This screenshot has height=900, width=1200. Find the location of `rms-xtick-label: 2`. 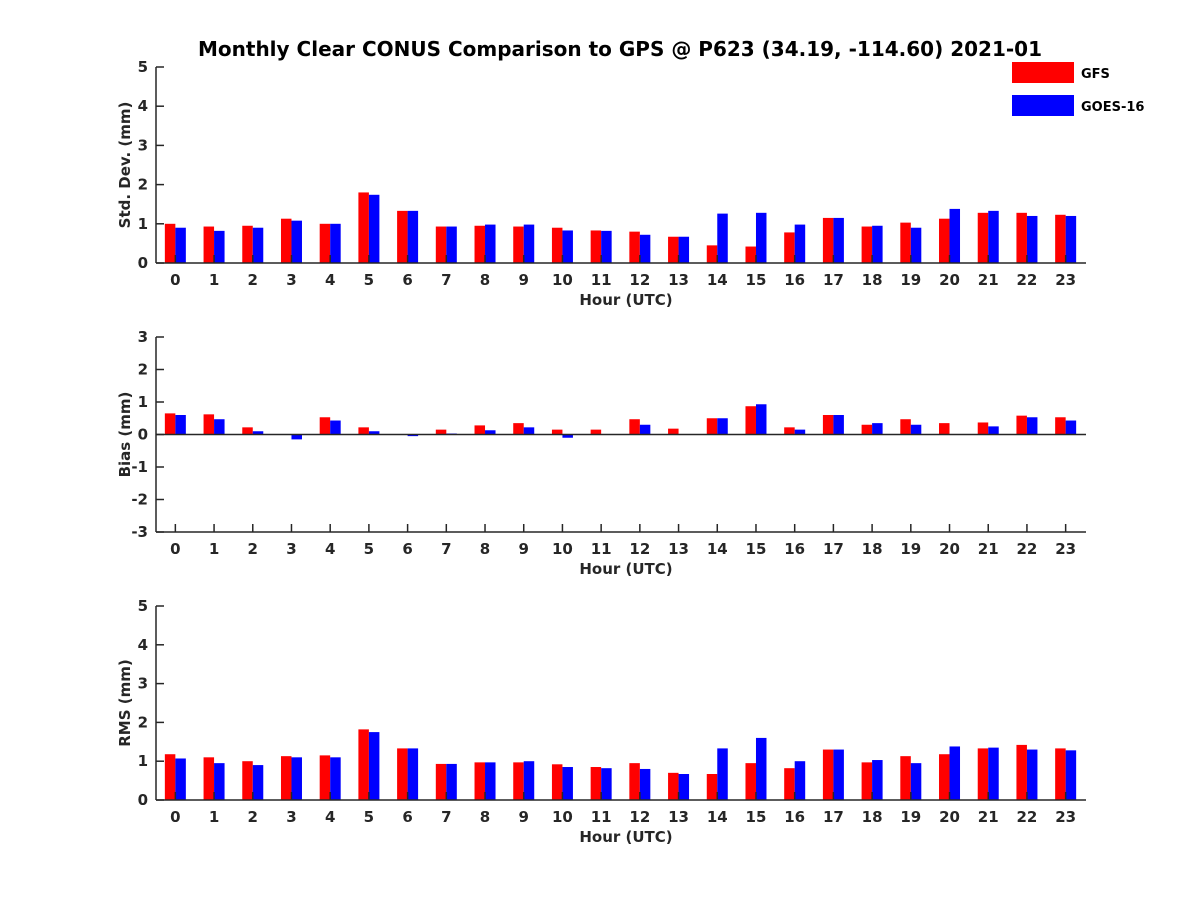

rms-xtick-label: 2 is located at coordinates (253, 817).